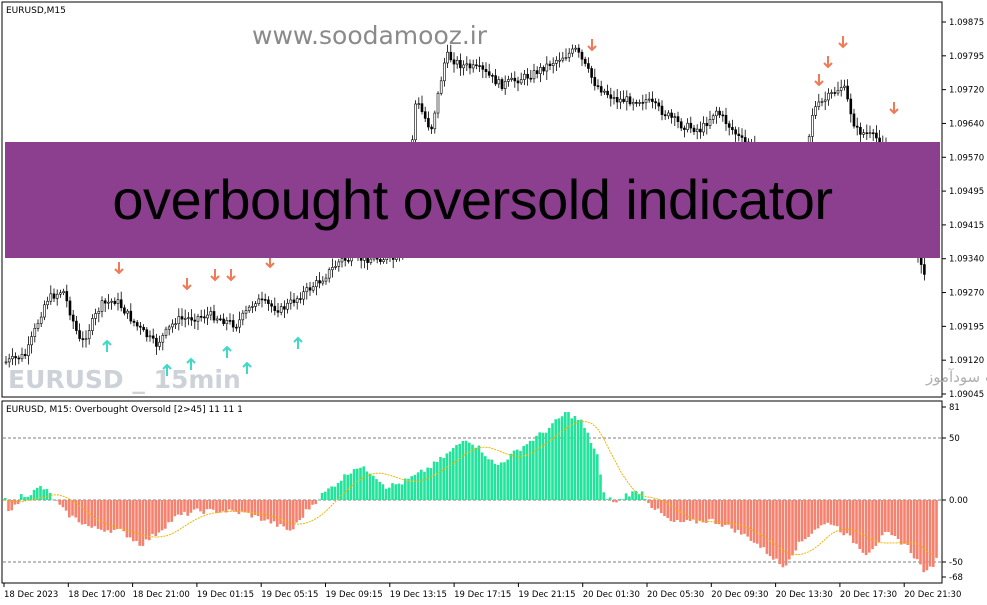 The image size is (987, 605). Describe the element at coordinates (966, 158) in the screenshot. I see `price-tick-label: 1.09570` at that location.